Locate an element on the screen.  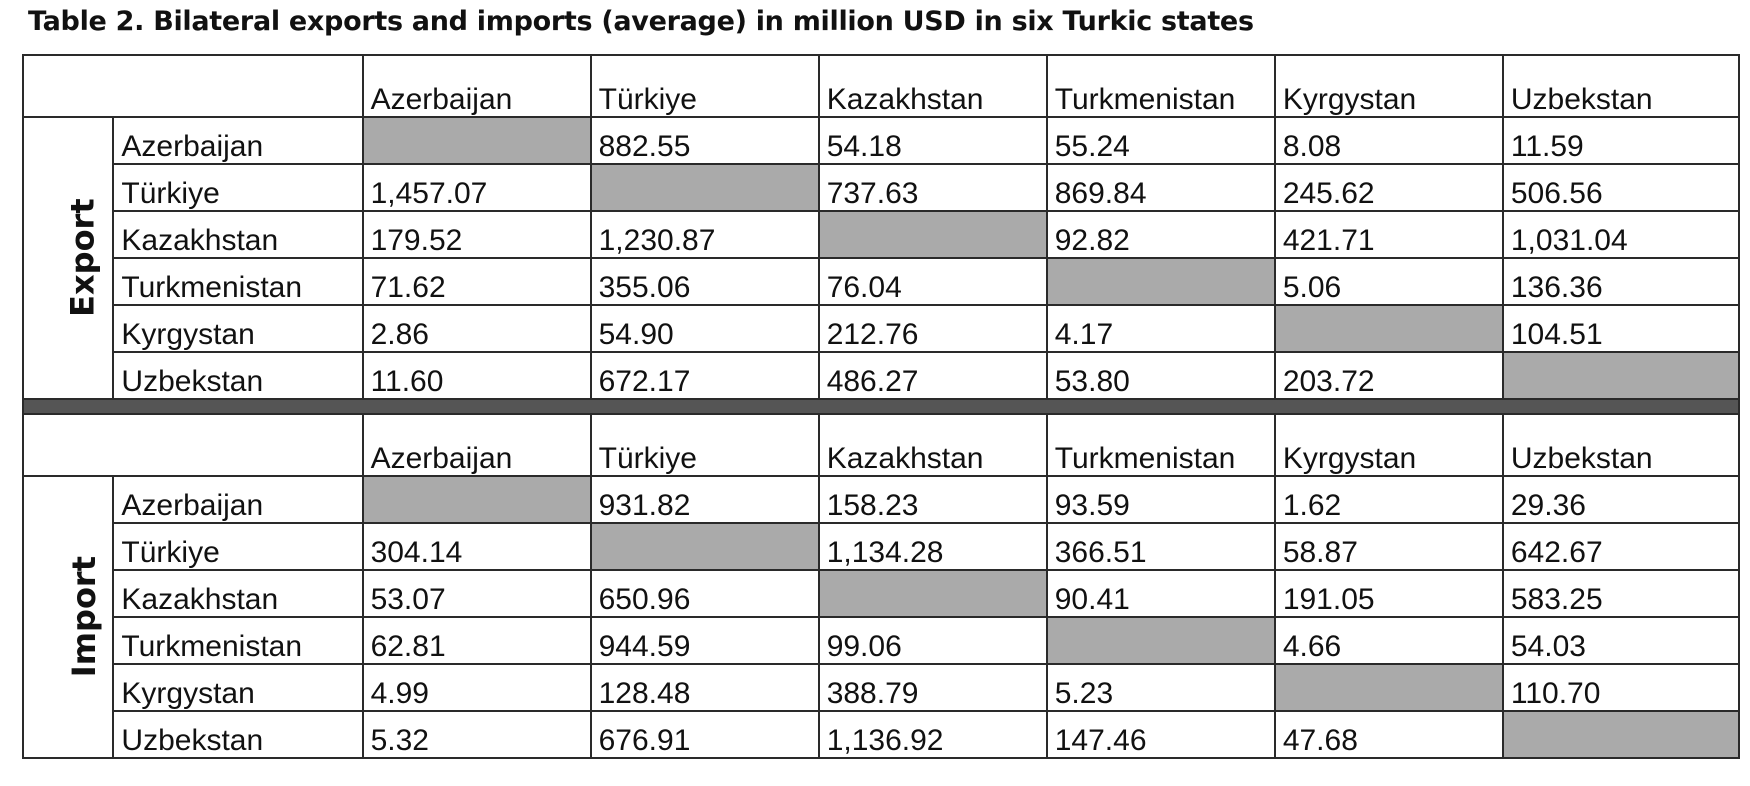
import-value-cell: 191.05 is located at coordinates (1388, 593).